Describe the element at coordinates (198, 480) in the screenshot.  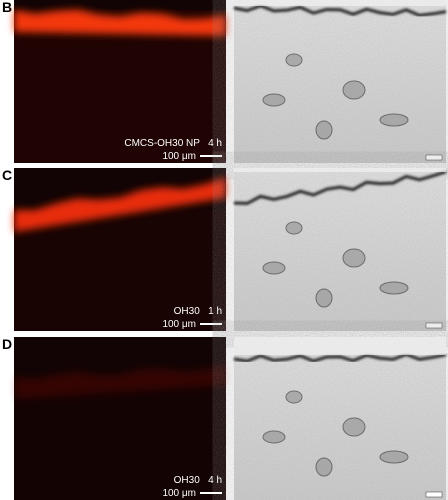
I see `caption: OH30 4 h` at that location.